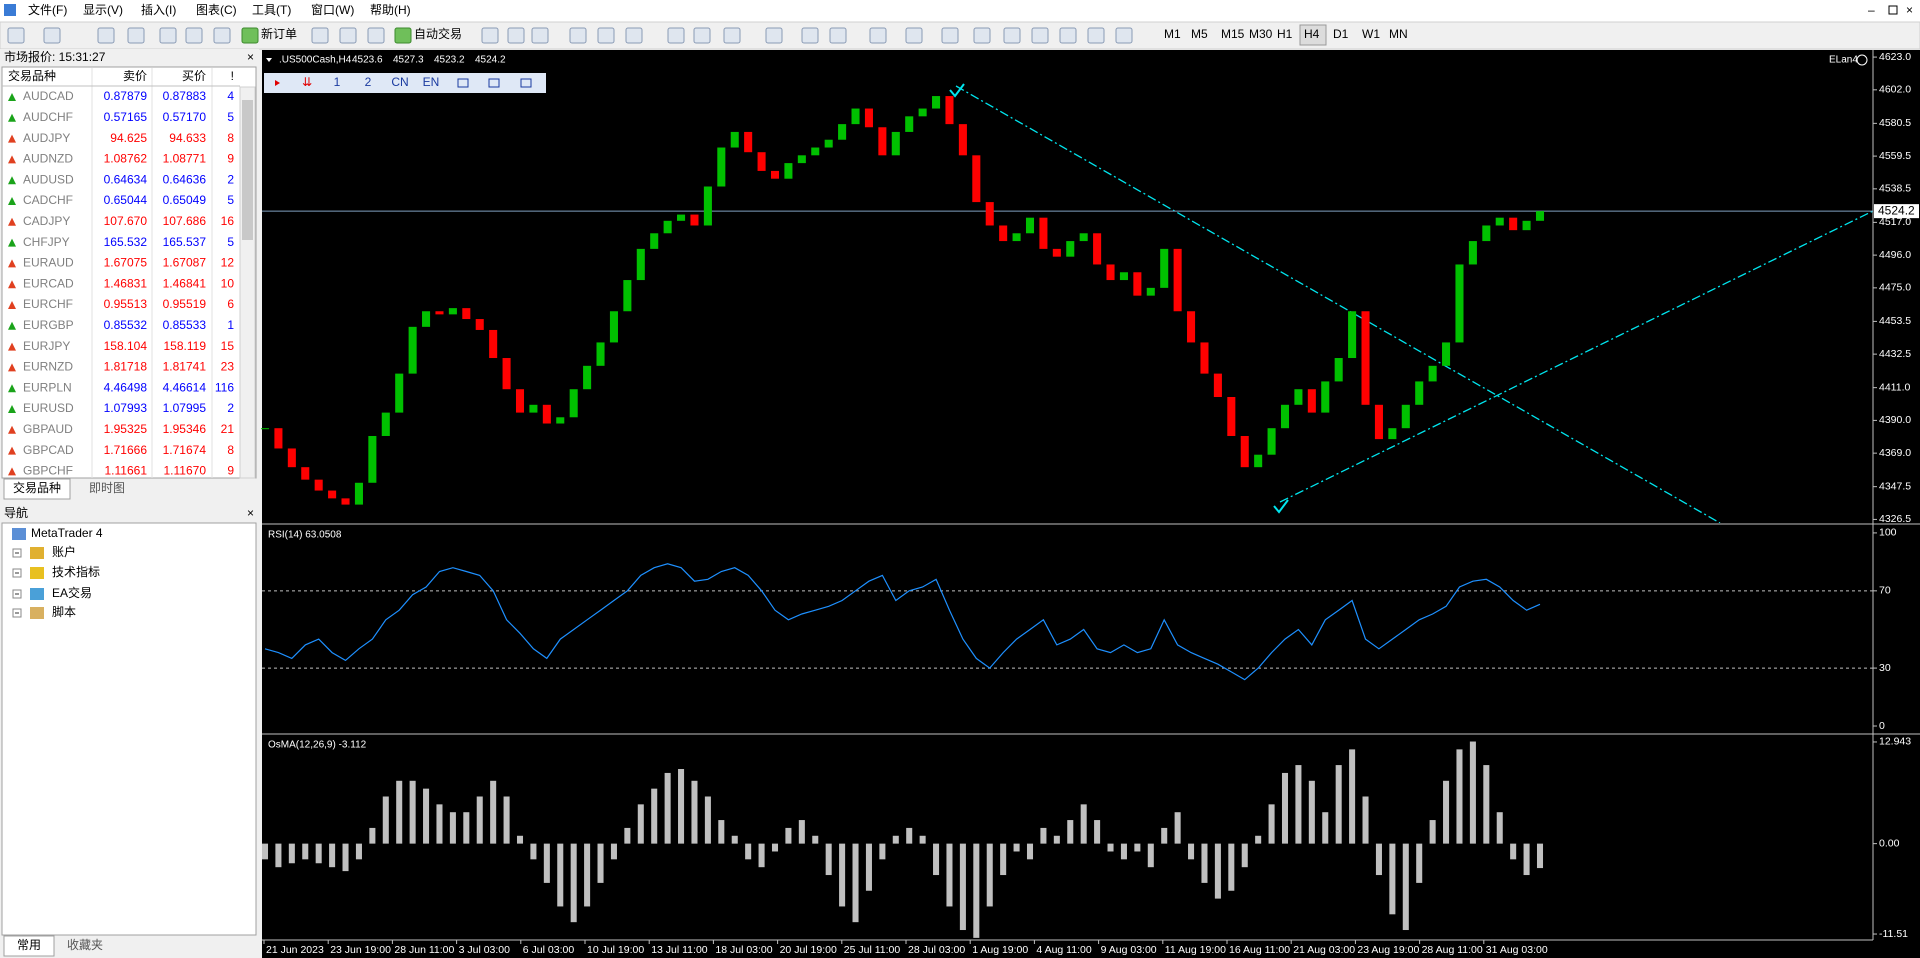  I want to click on column-header: 交易品种, so click(32, 75).